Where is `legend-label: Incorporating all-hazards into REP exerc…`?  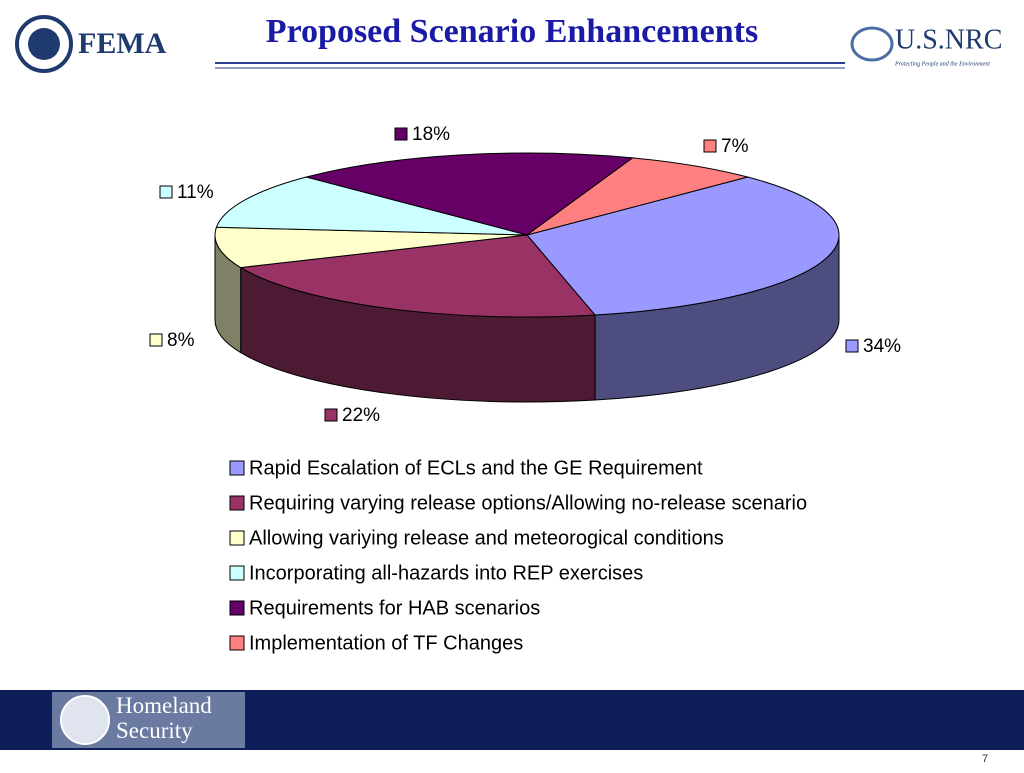
legend-label: Incorporating all-hazards into REP exerc… is located at coordinates (446, 573).